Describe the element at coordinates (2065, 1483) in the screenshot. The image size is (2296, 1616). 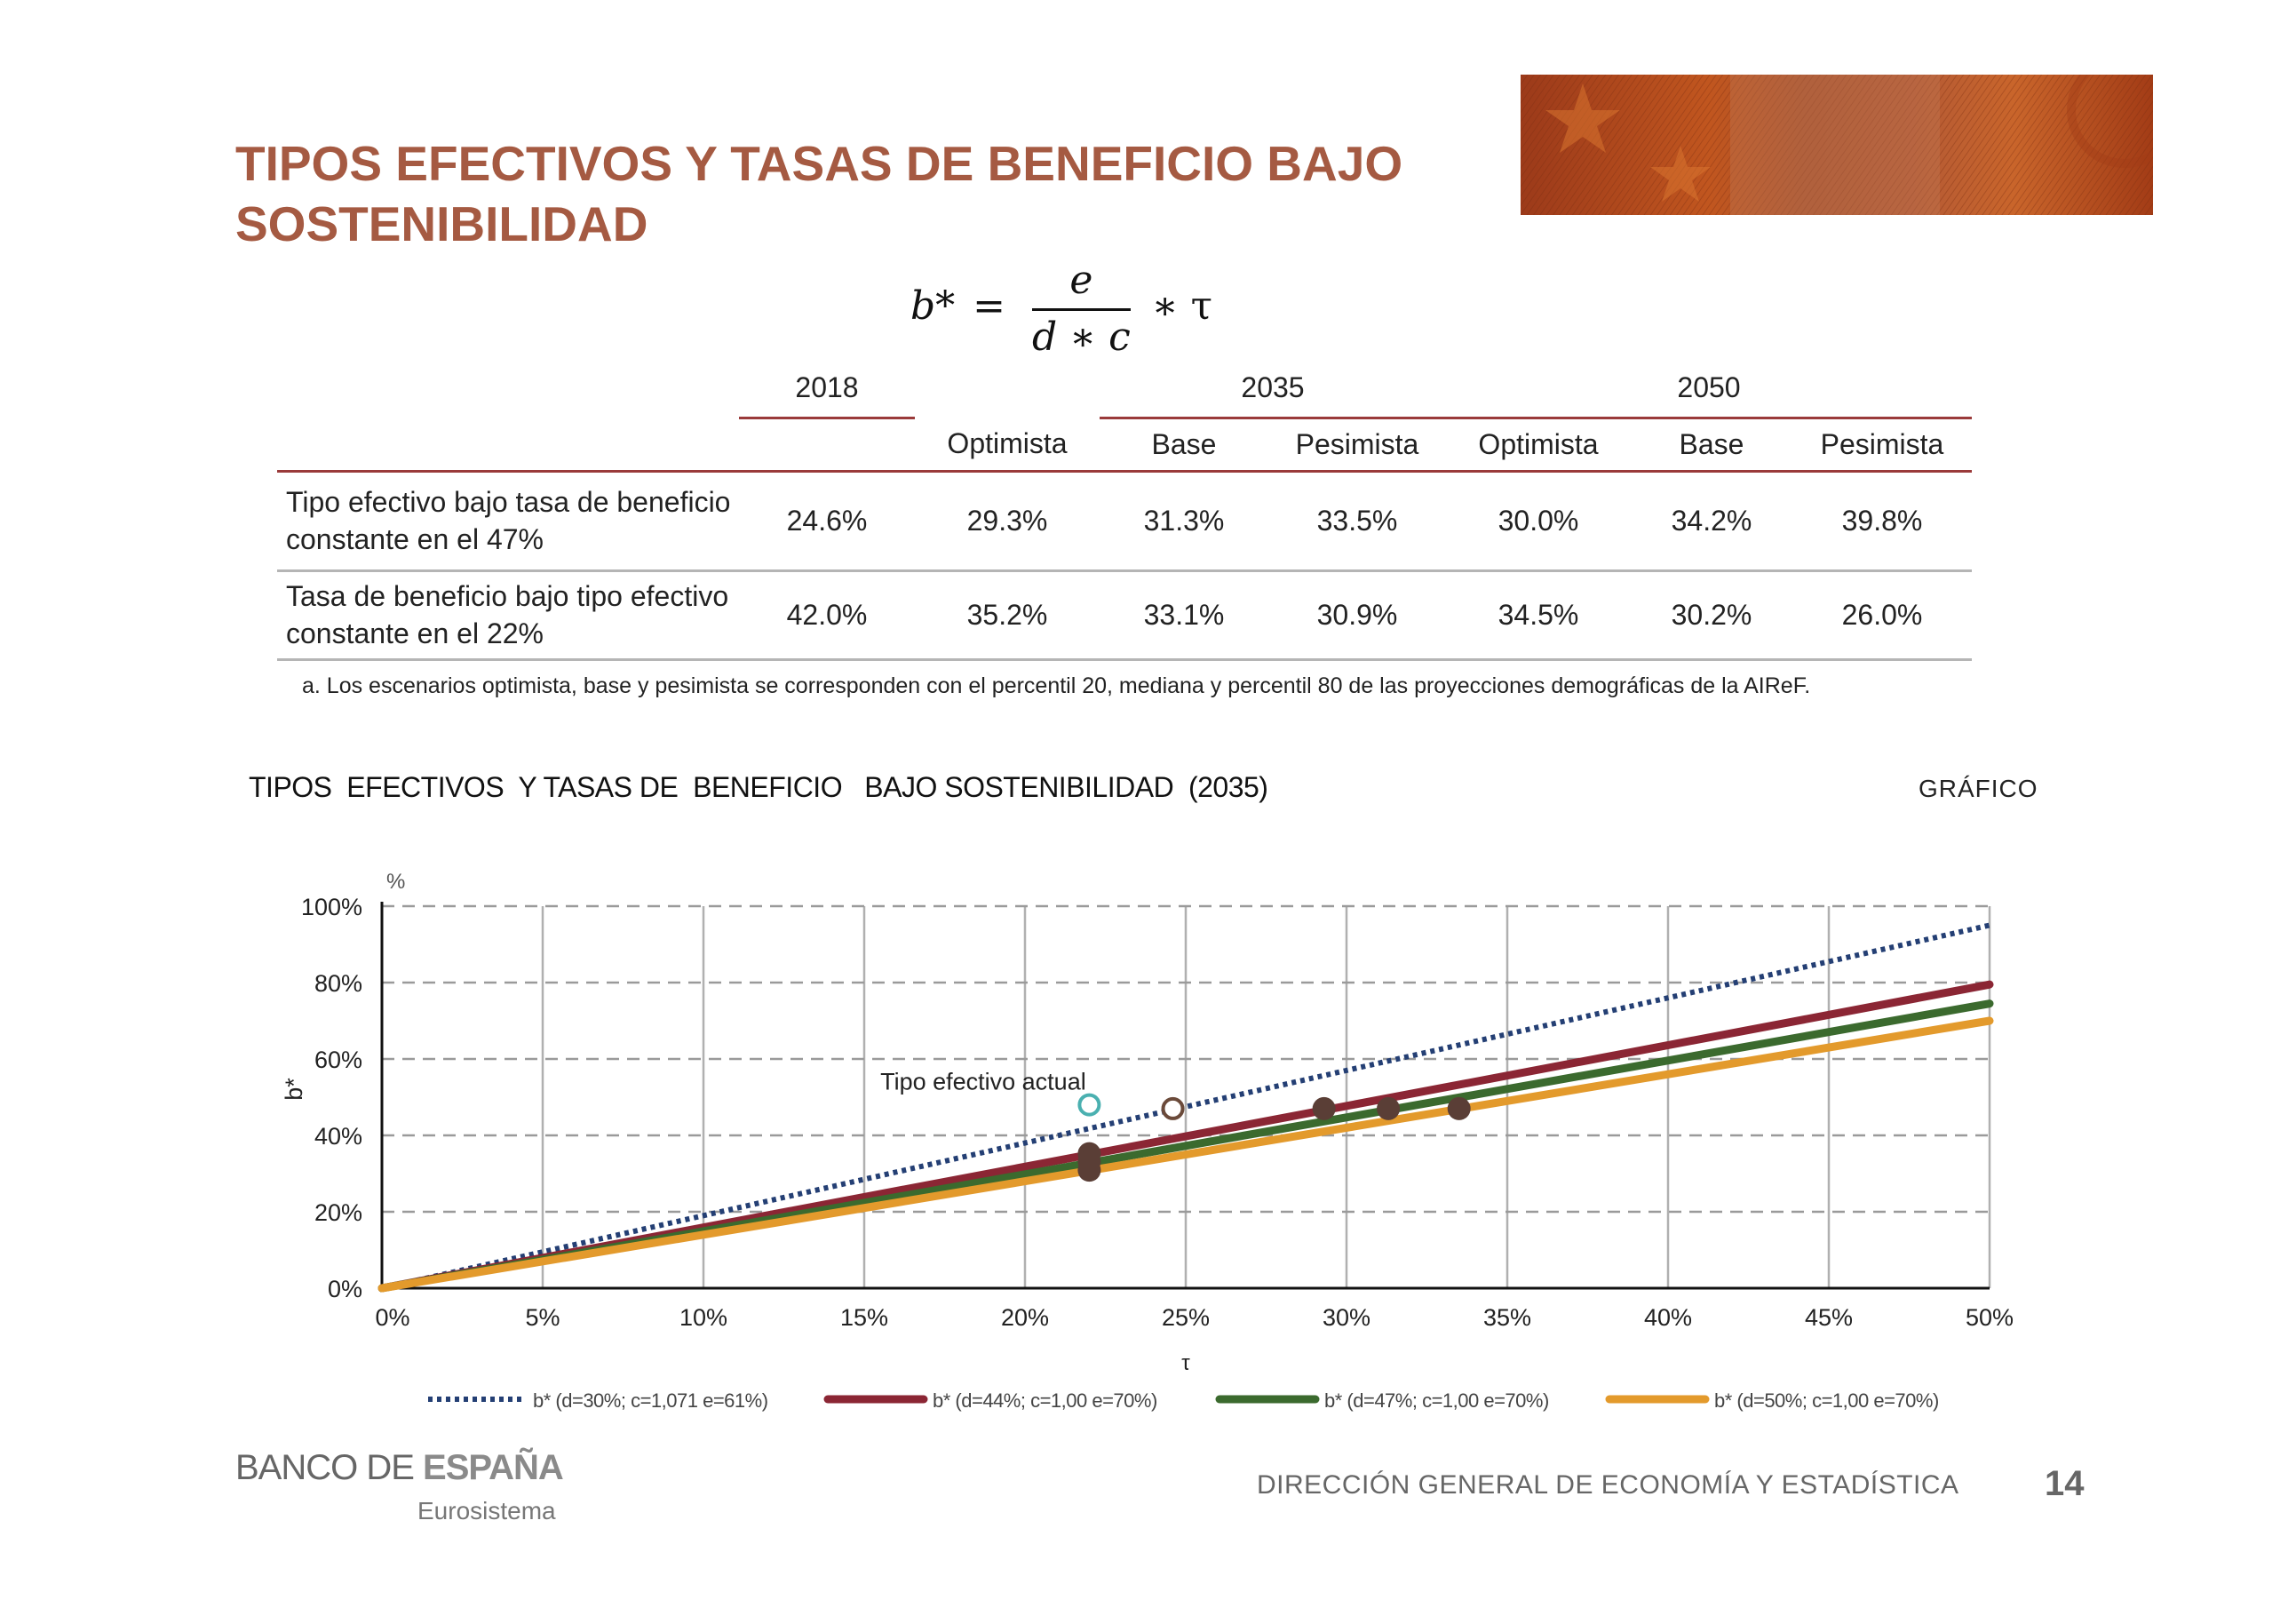
I see `page-number: 14` at that location.